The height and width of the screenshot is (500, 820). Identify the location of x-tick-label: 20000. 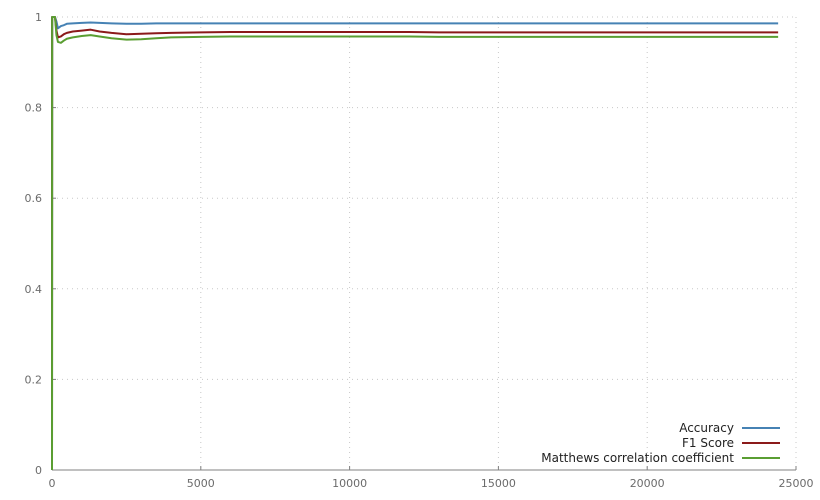
(647, 483).